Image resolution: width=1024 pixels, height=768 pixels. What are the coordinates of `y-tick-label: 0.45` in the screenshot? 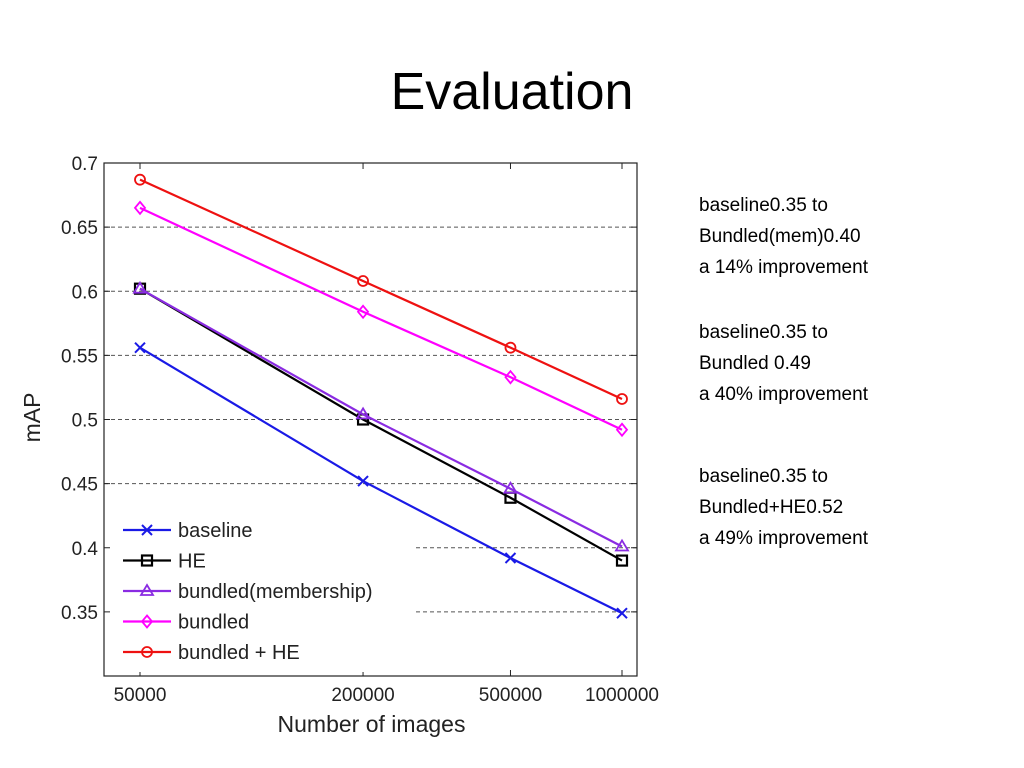 It's located at (79, 485).